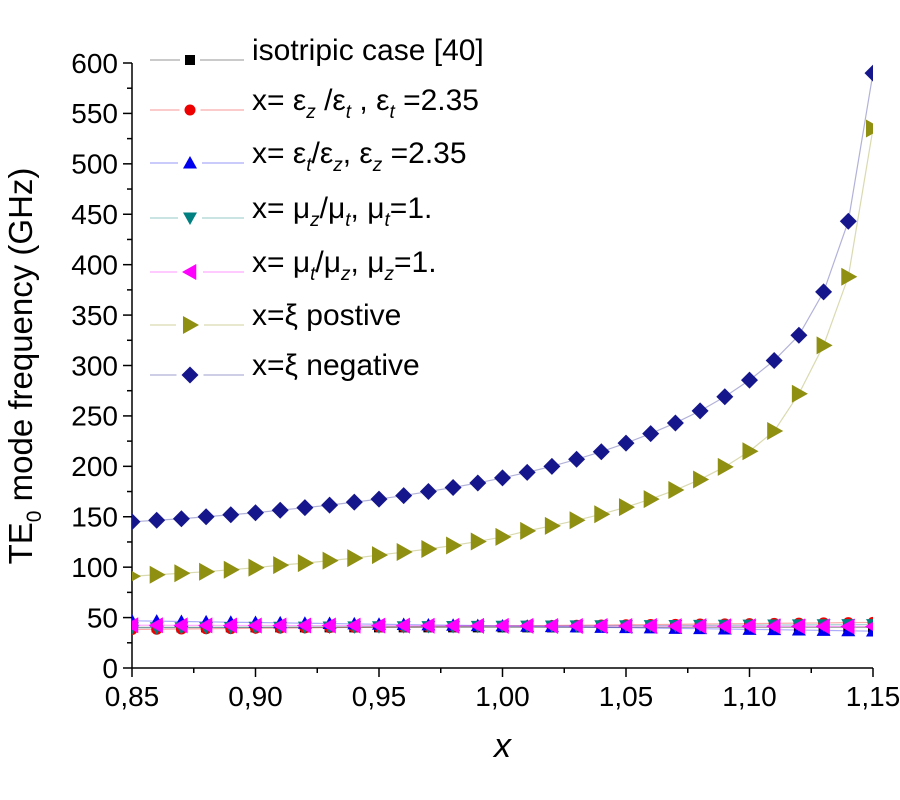  What do you see at coordinates (94, 63) in the screenshot?
I see `y-tick-label: 600` at bounding box center [94, 63].